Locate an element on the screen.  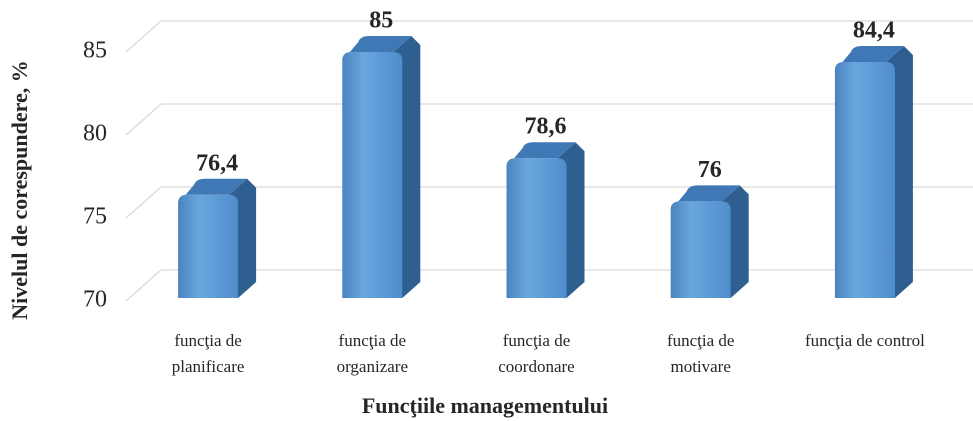
data-label: 84,4 is located at coordinates (874, 30).